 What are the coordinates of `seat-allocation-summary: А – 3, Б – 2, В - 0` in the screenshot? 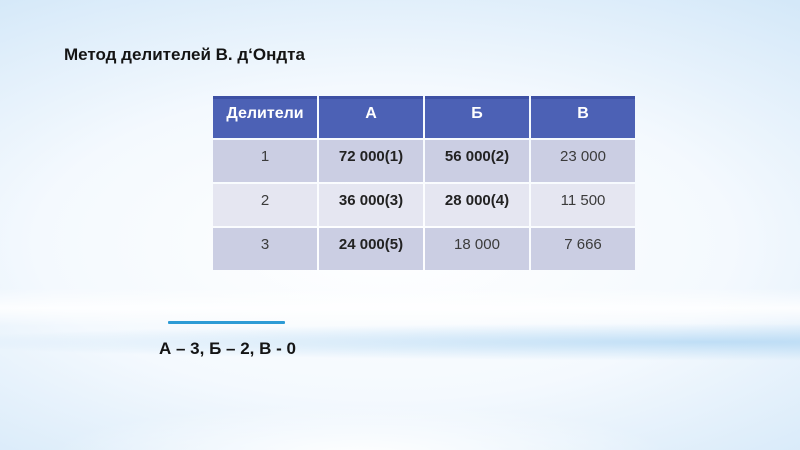 It's located at (227, 348).